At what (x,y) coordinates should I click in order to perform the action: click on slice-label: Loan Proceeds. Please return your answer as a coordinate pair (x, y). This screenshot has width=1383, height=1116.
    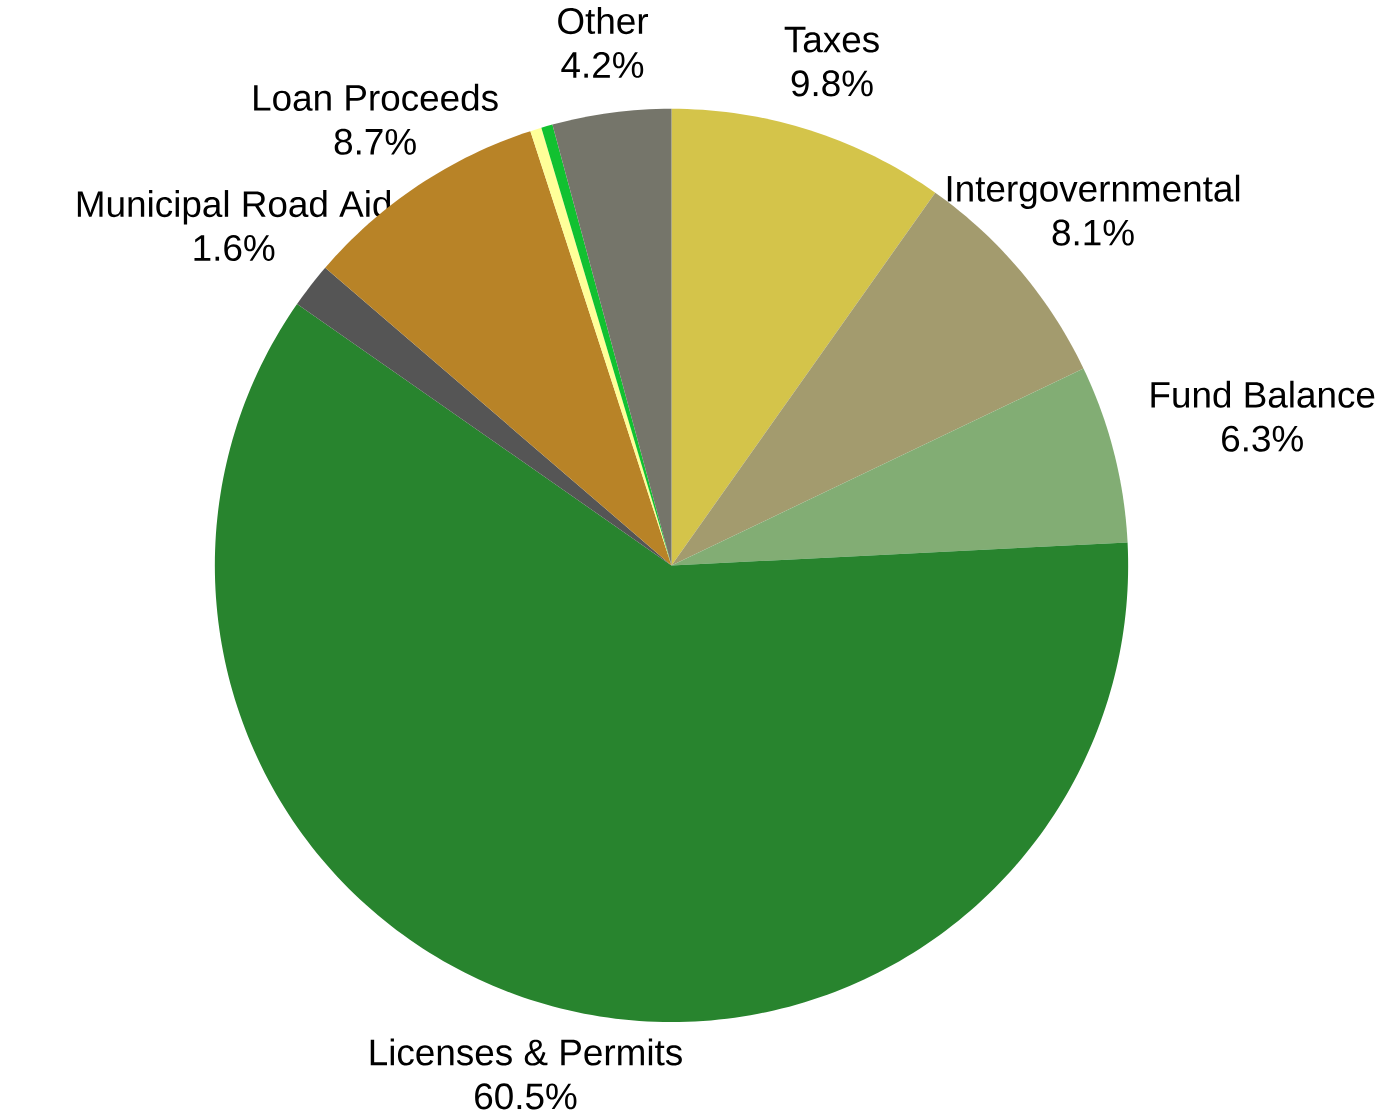
    Looking at the image, I should click on (376, 97).